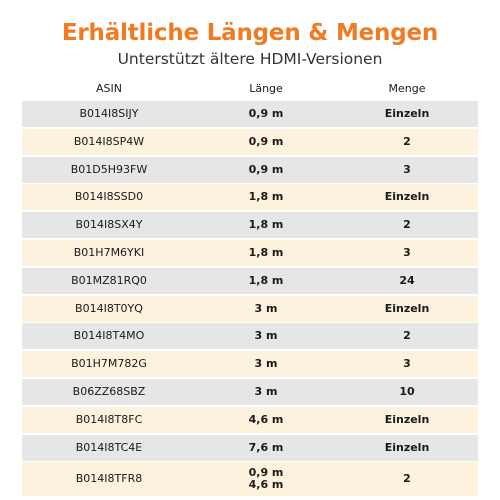 This screenshot has width=500, height=500. I want to click on table-row: B014I8T4MO 3 m 2, so click(250, 336).